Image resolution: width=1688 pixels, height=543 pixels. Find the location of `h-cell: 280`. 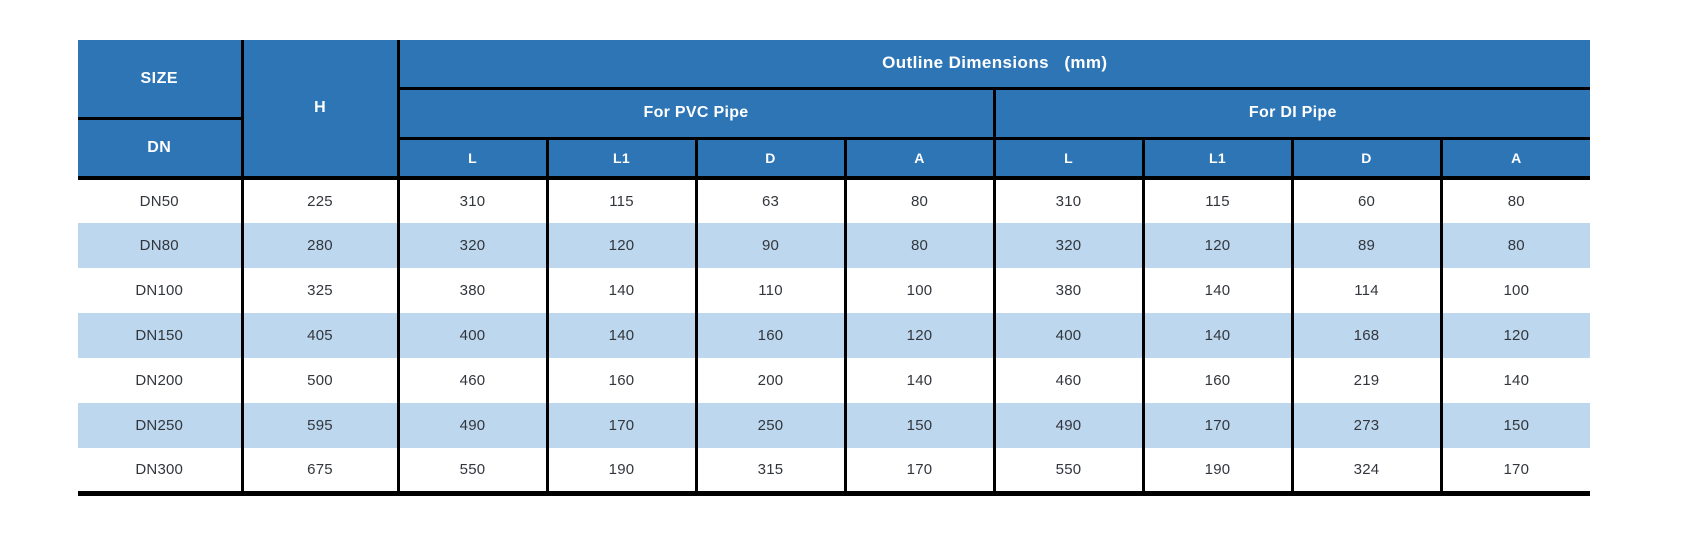

h-cell: 280 is located at coordinates (320, 245).